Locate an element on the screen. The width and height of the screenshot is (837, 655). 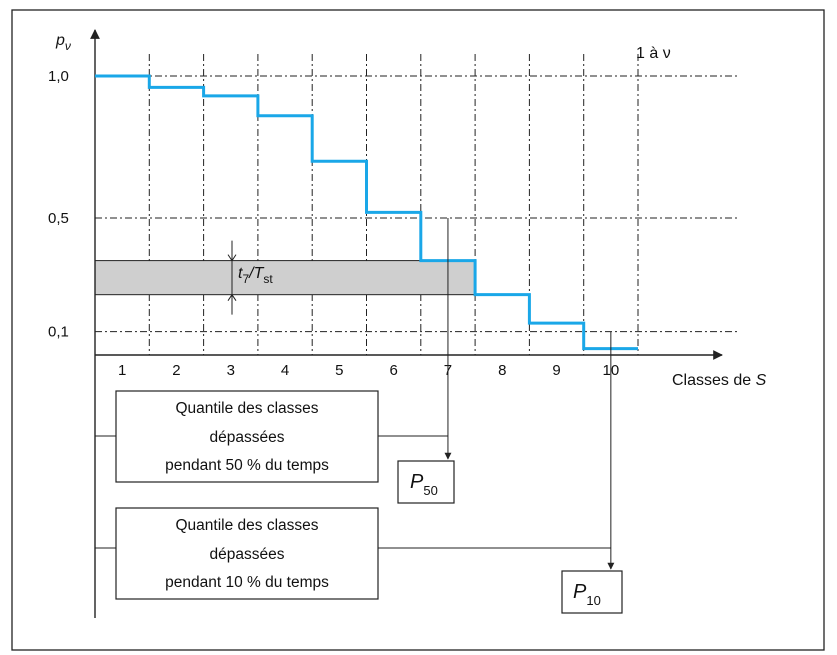
y-axis-label: pν is located at coordinates (63, 42).